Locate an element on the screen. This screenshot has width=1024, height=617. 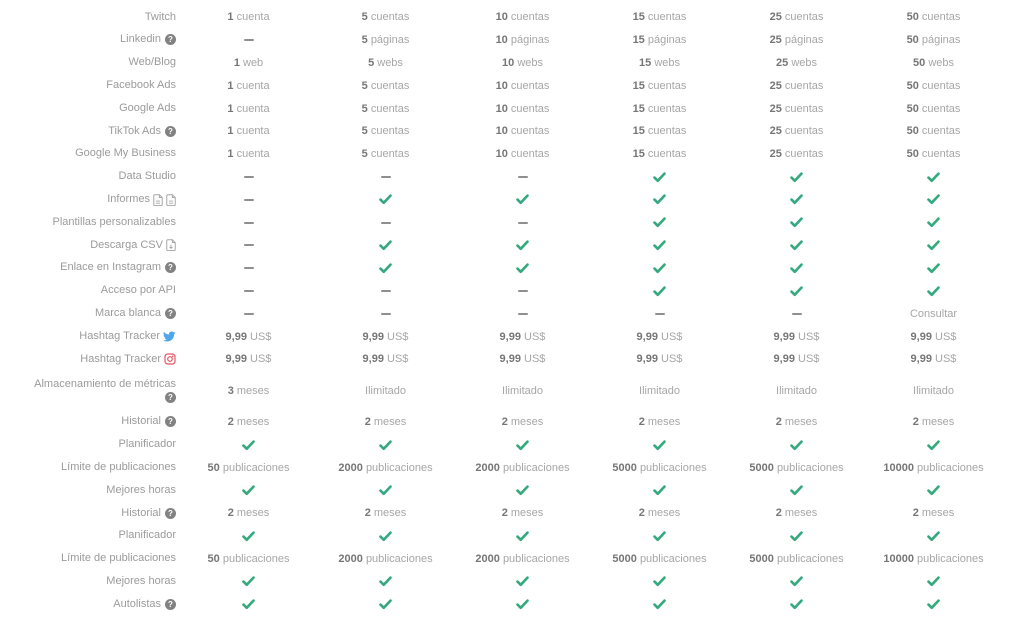
value-cell: 10 cuentas is located at coordinates (522, 86).